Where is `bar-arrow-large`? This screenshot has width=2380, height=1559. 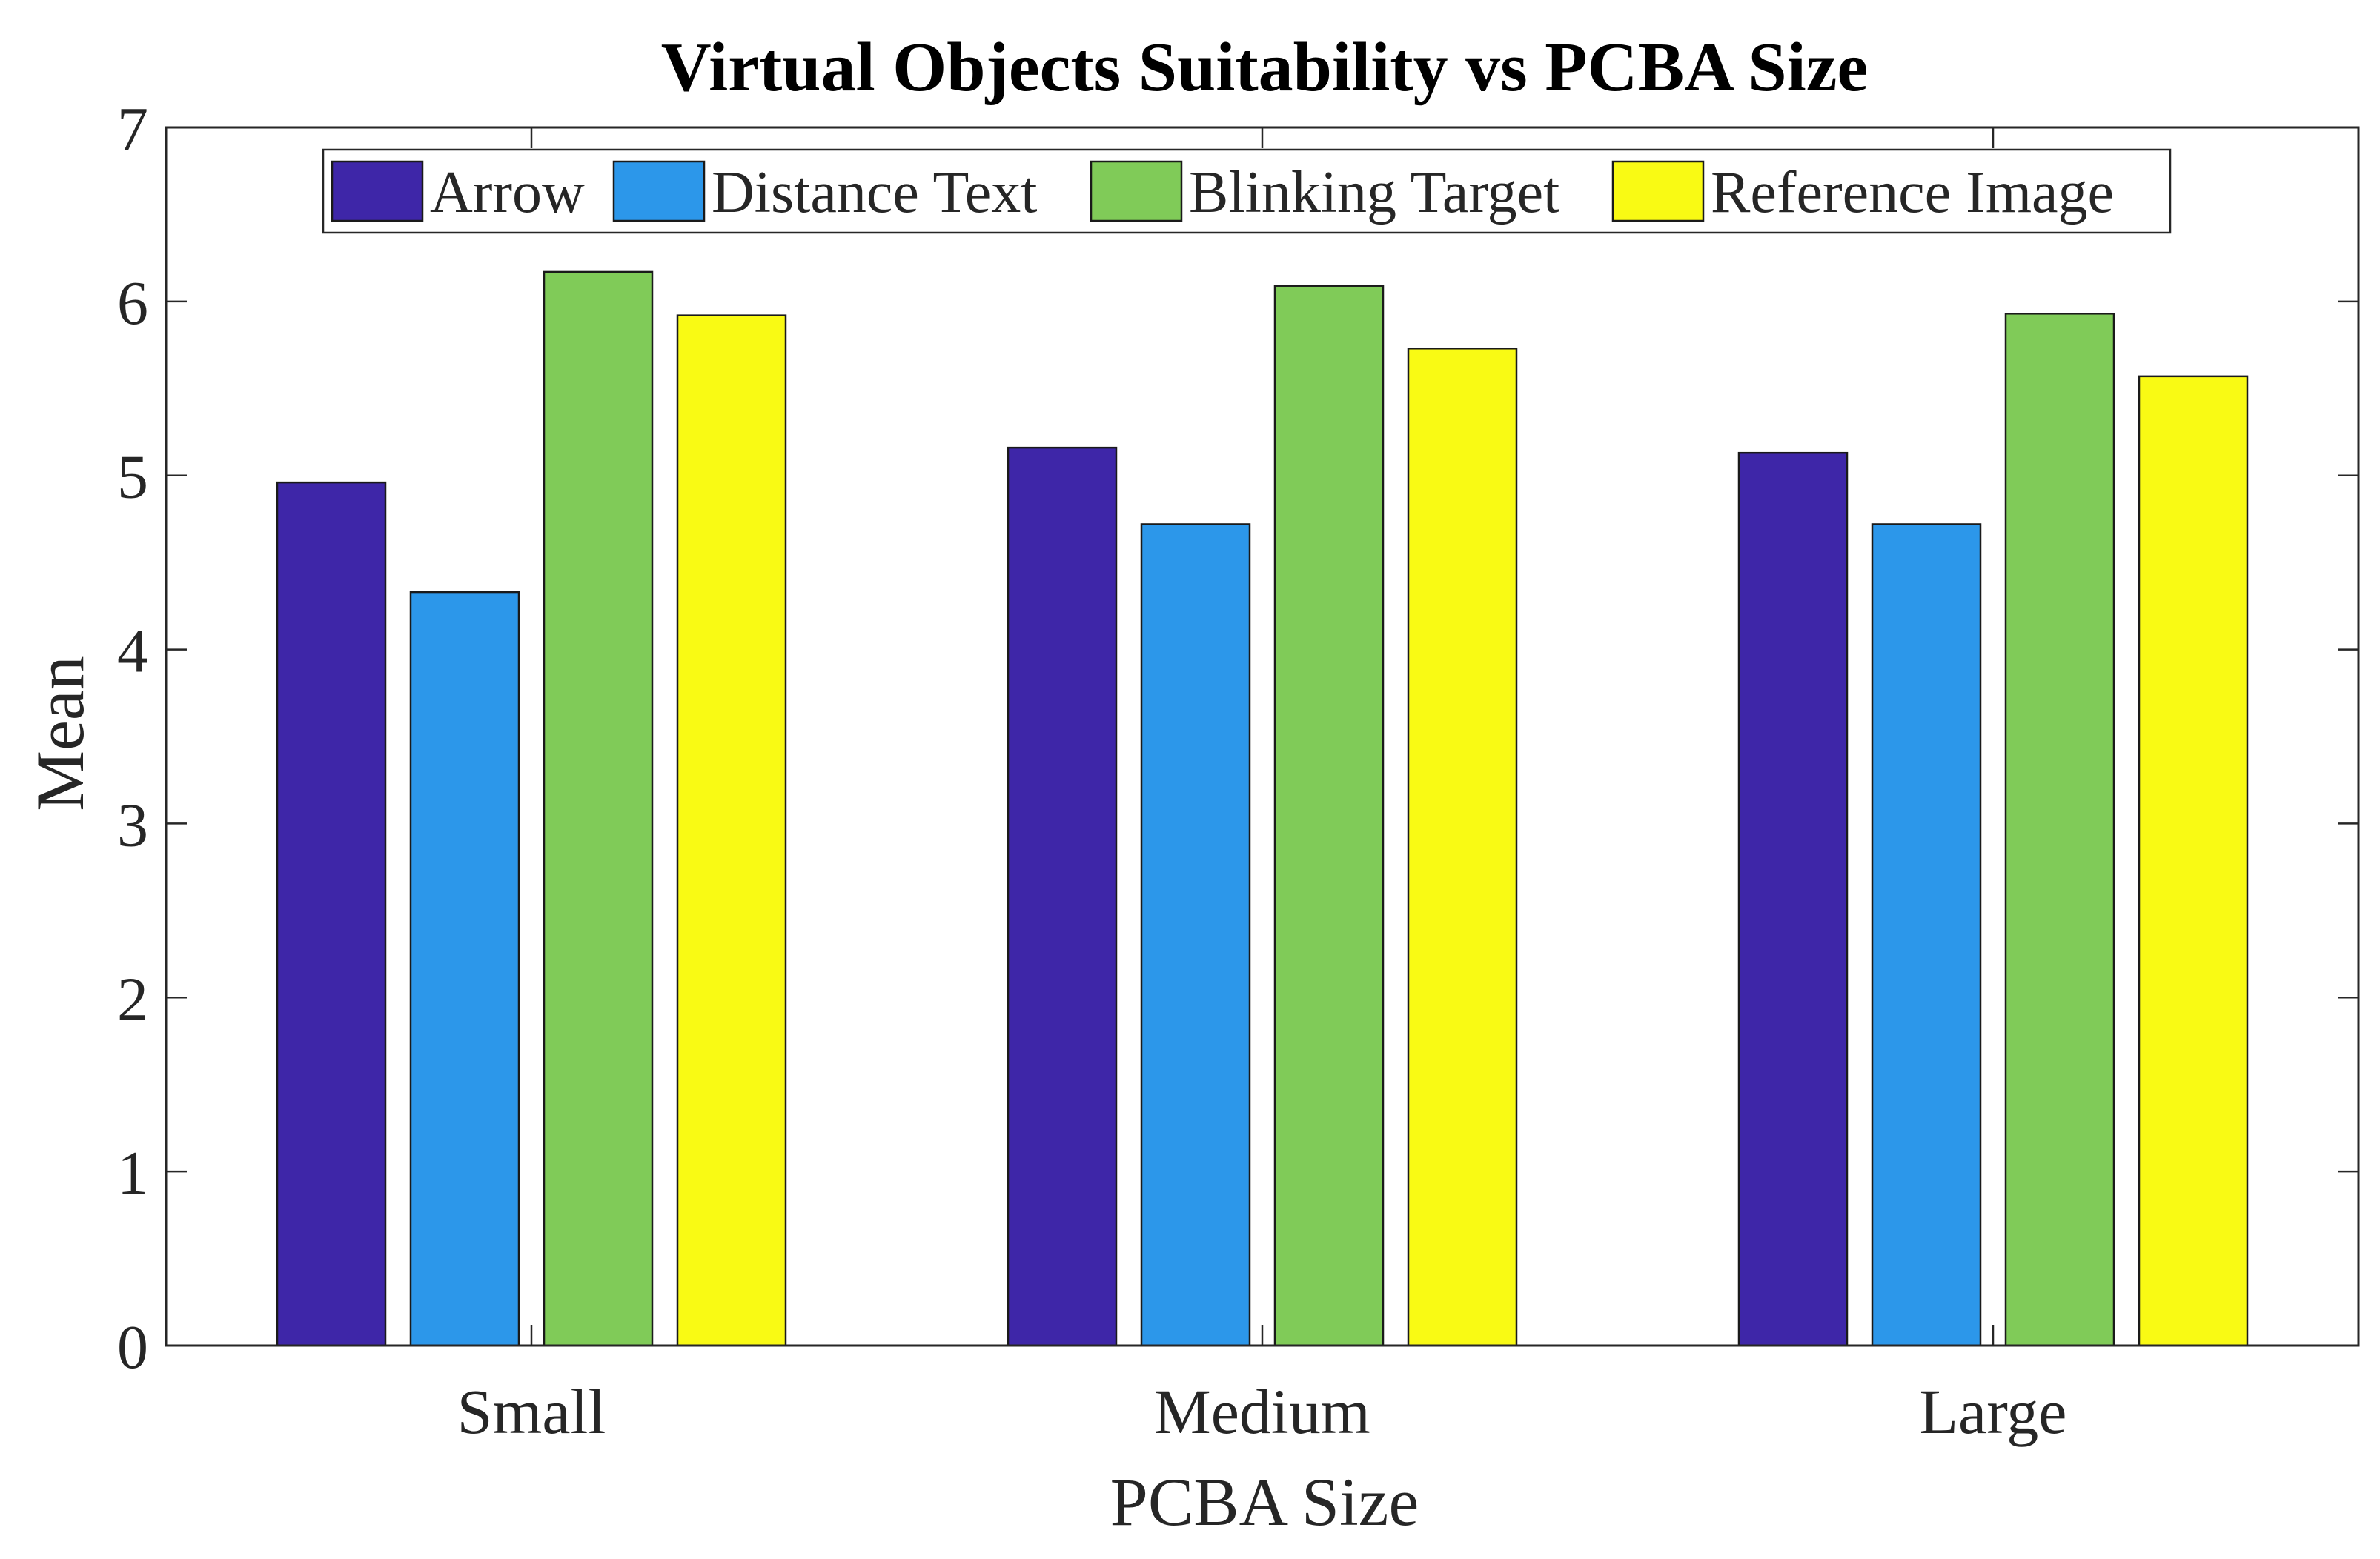
bar-arrow-large is located at coordinates (1793, 899).